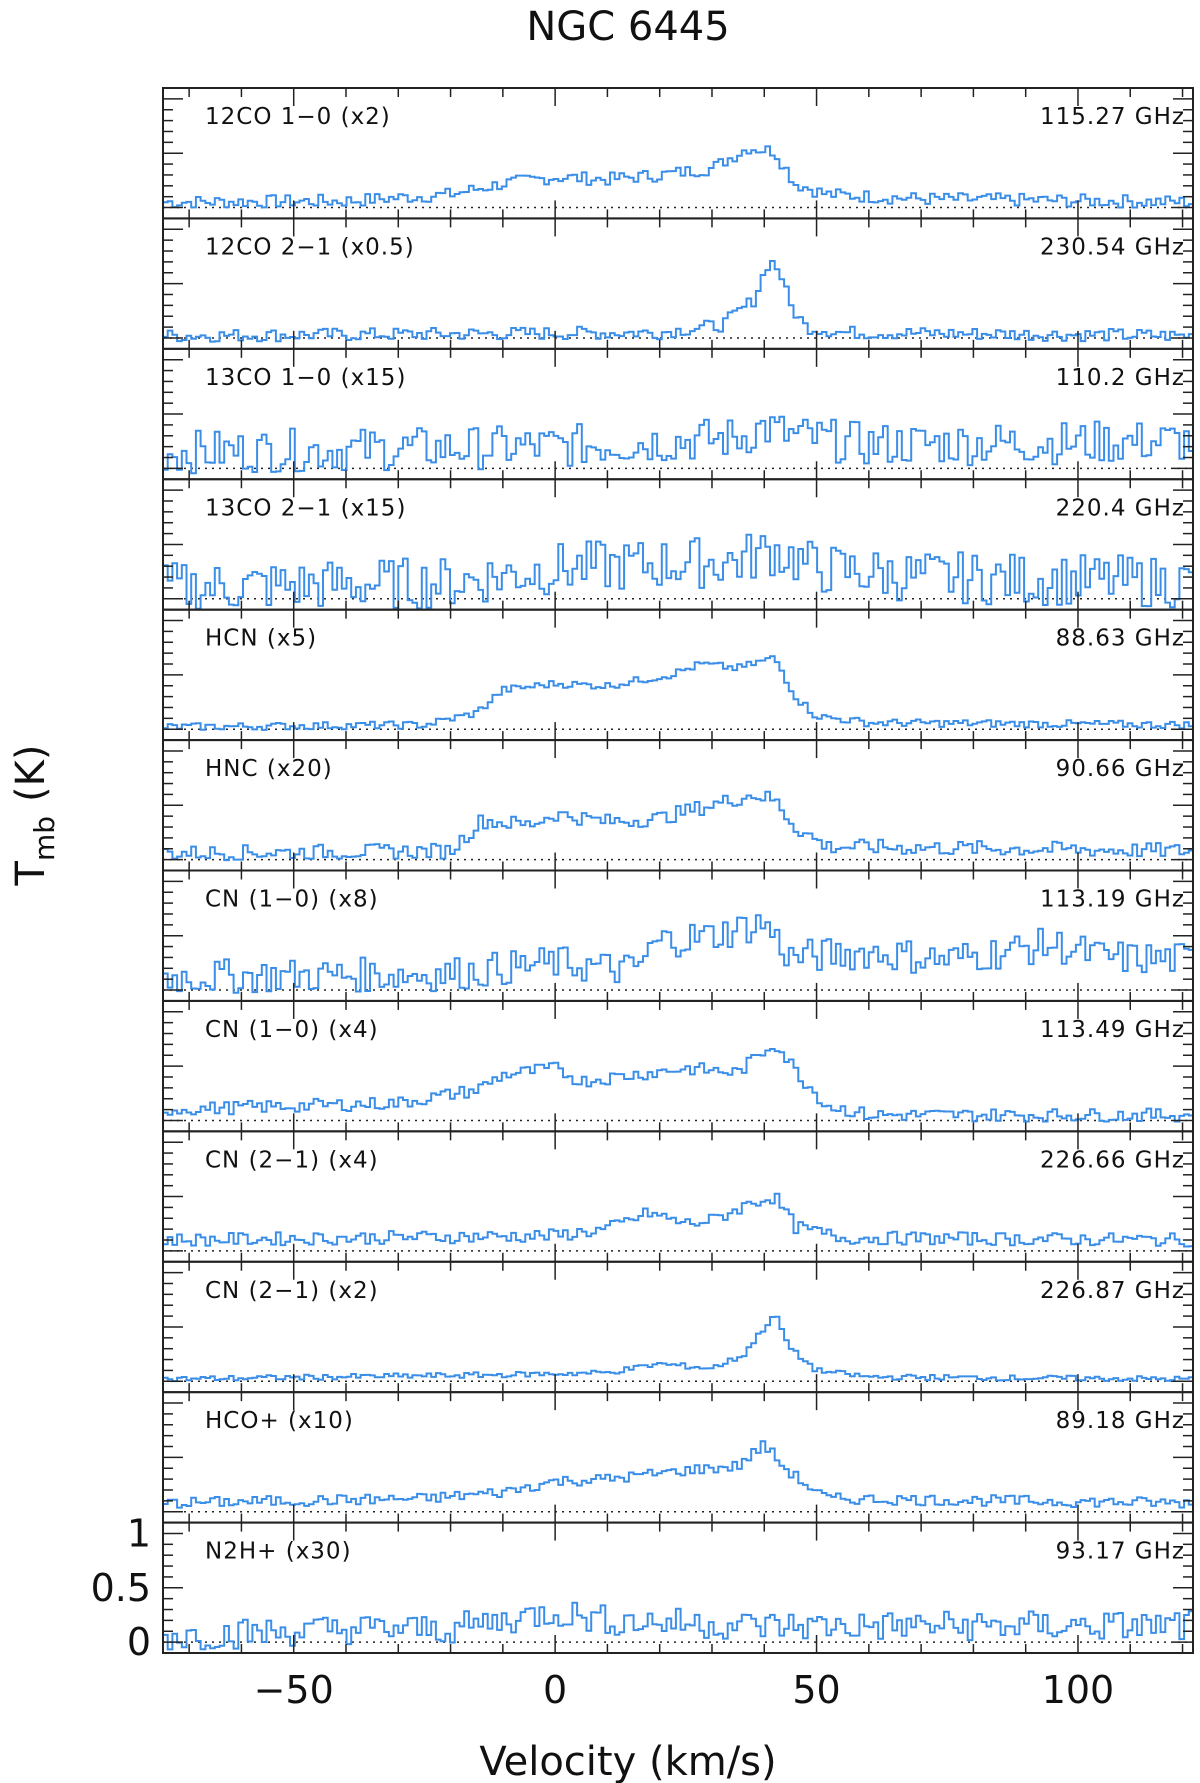 This screenshot has height=1783, width=1200. What do you see at coordinates (305, 508) in the screenshot?
I see `panel-label: 13CO 2−1 (x15)` at bounding box center [305, 508].